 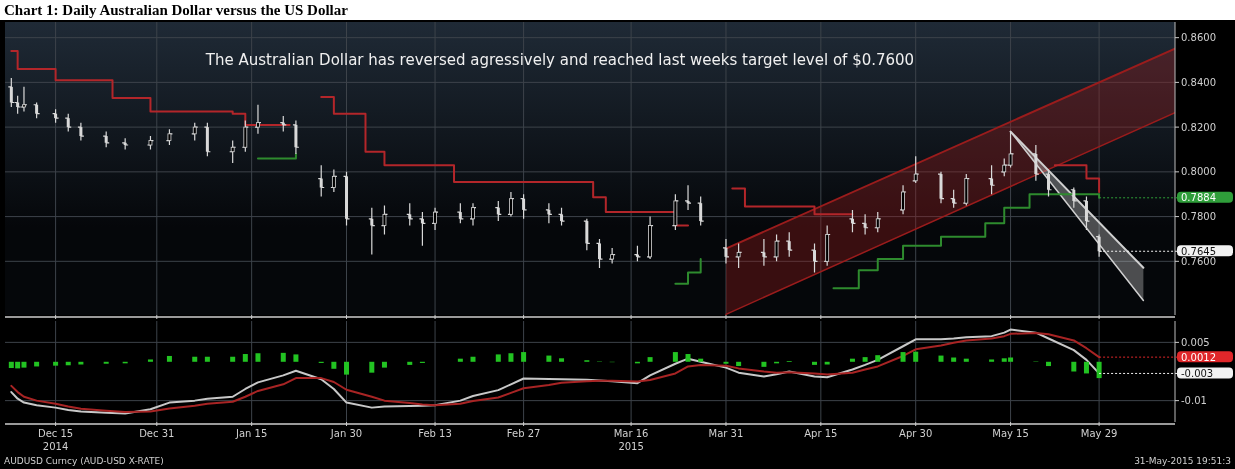 I want to click on x-tick-label: Apr 30, so click(x=916, y=433).